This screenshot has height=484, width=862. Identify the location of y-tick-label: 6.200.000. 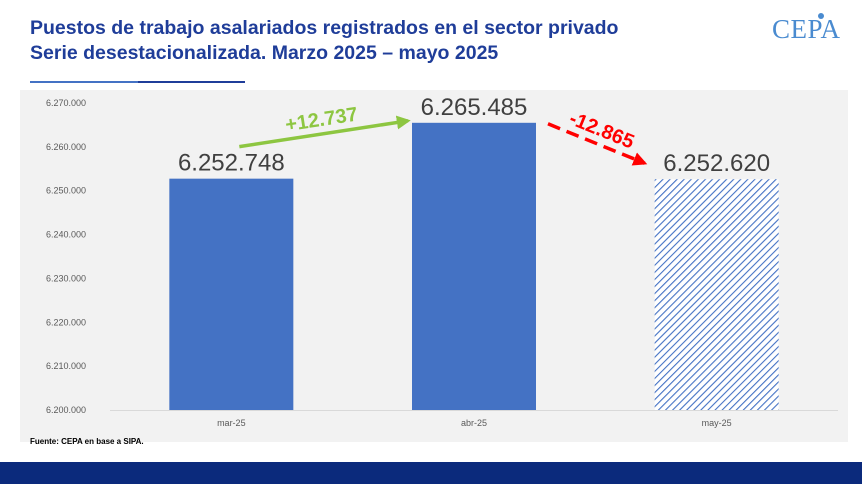
(66, 410).